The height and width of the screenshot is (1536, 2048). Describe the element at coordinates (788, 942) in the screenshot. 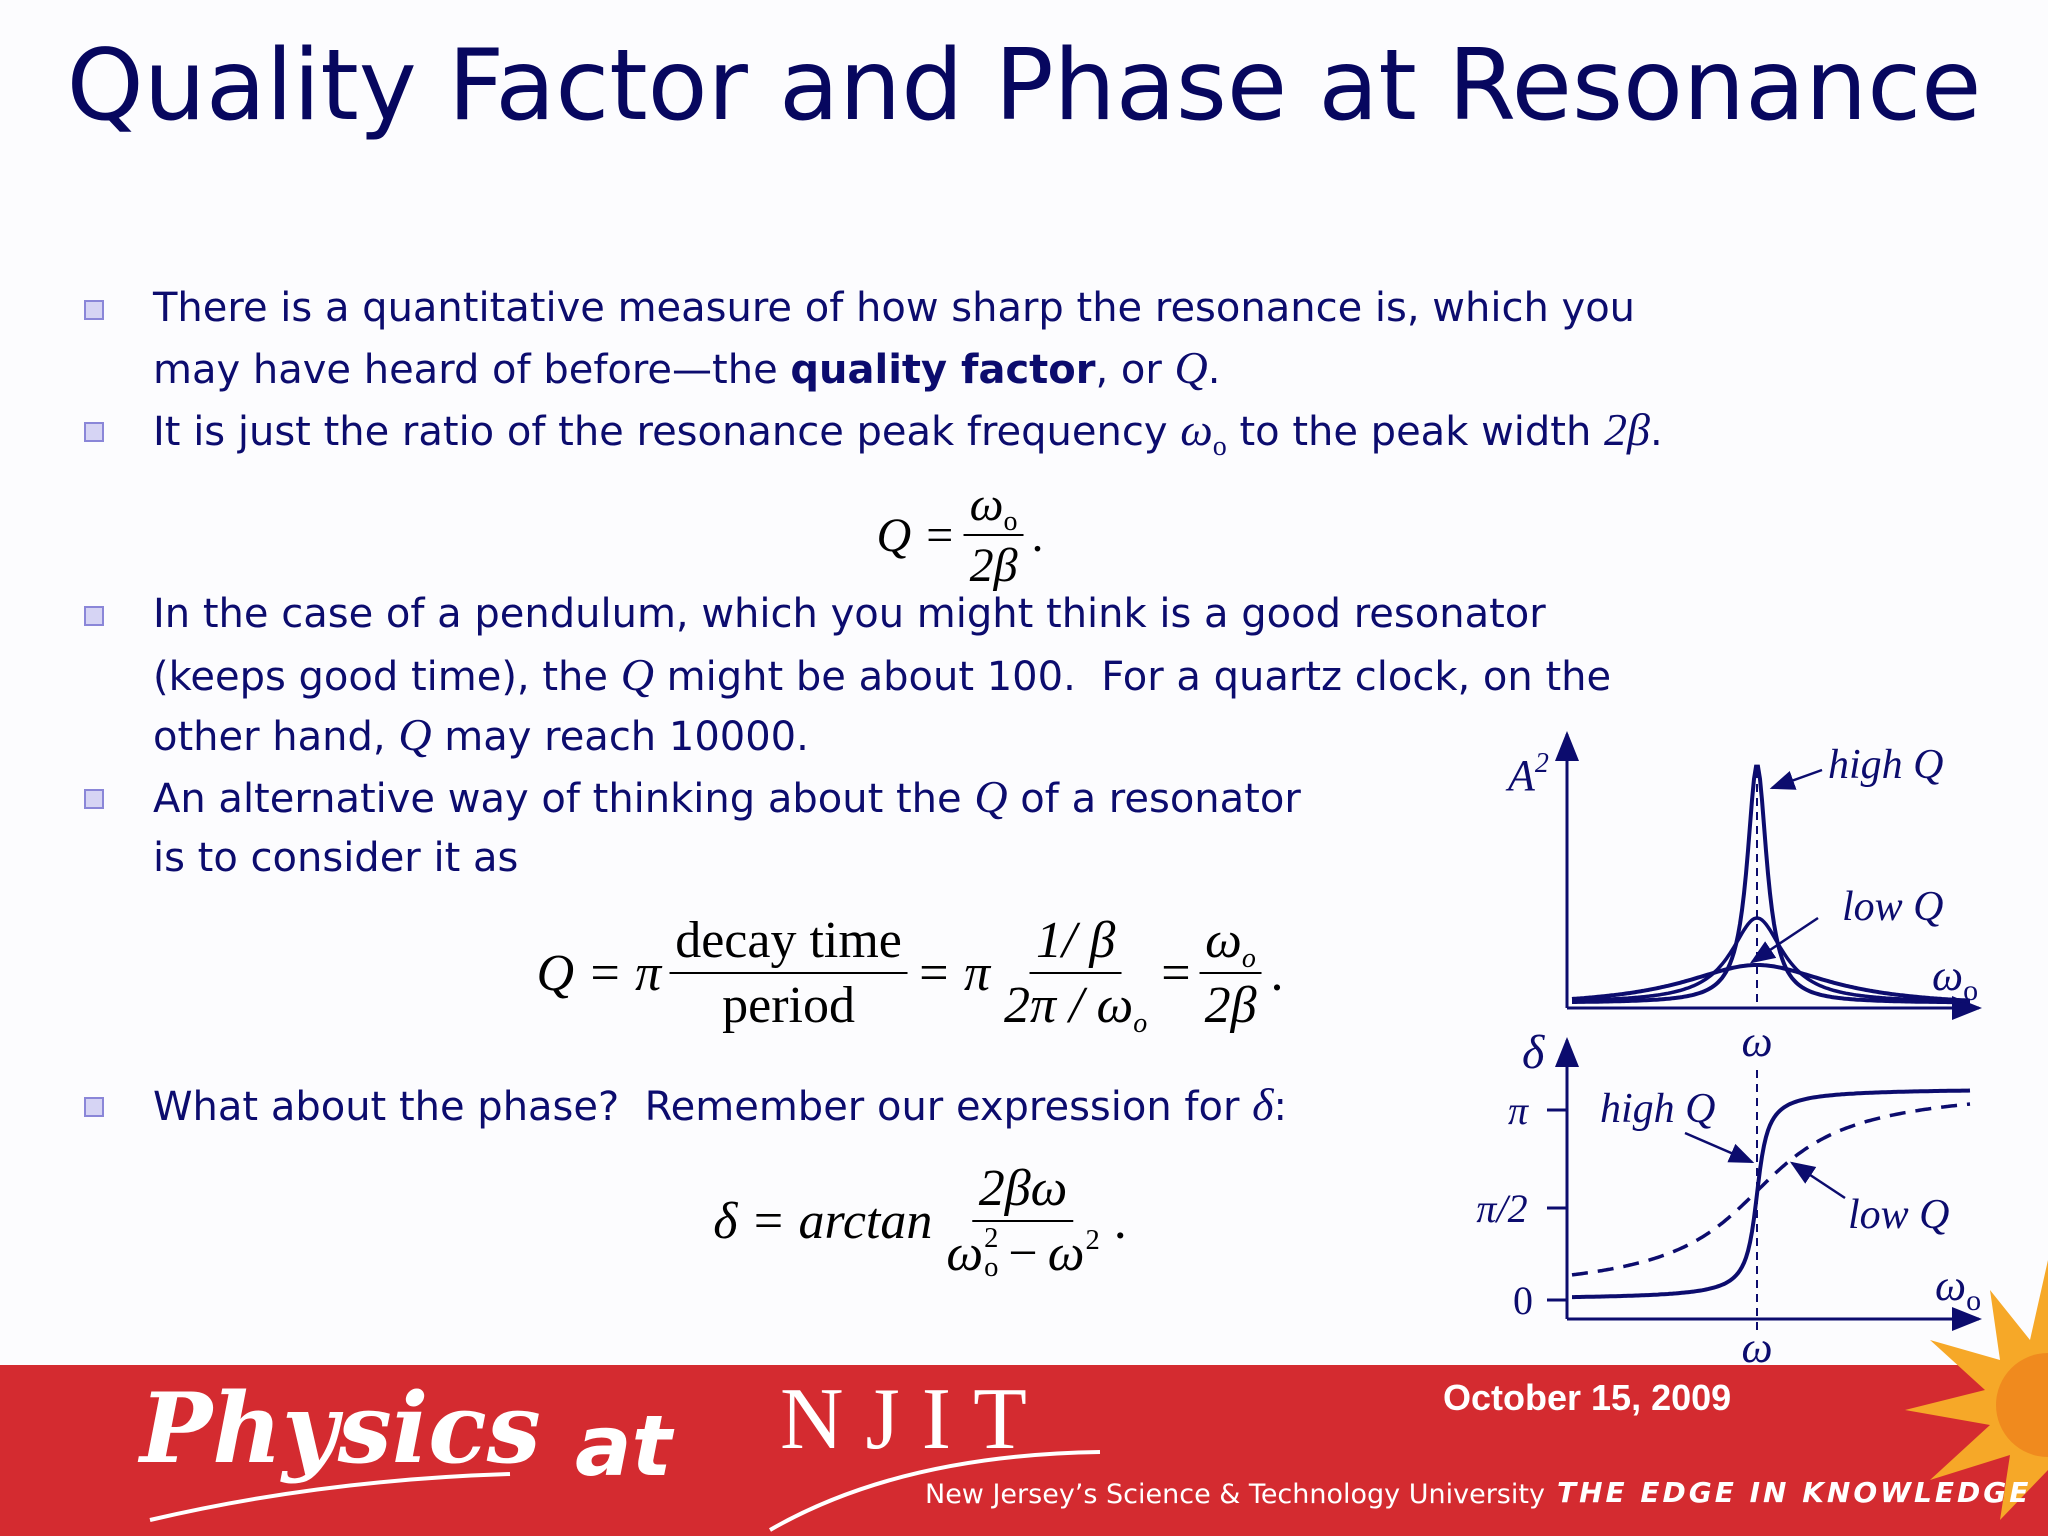

I see `eq-text: decay time` at that location.